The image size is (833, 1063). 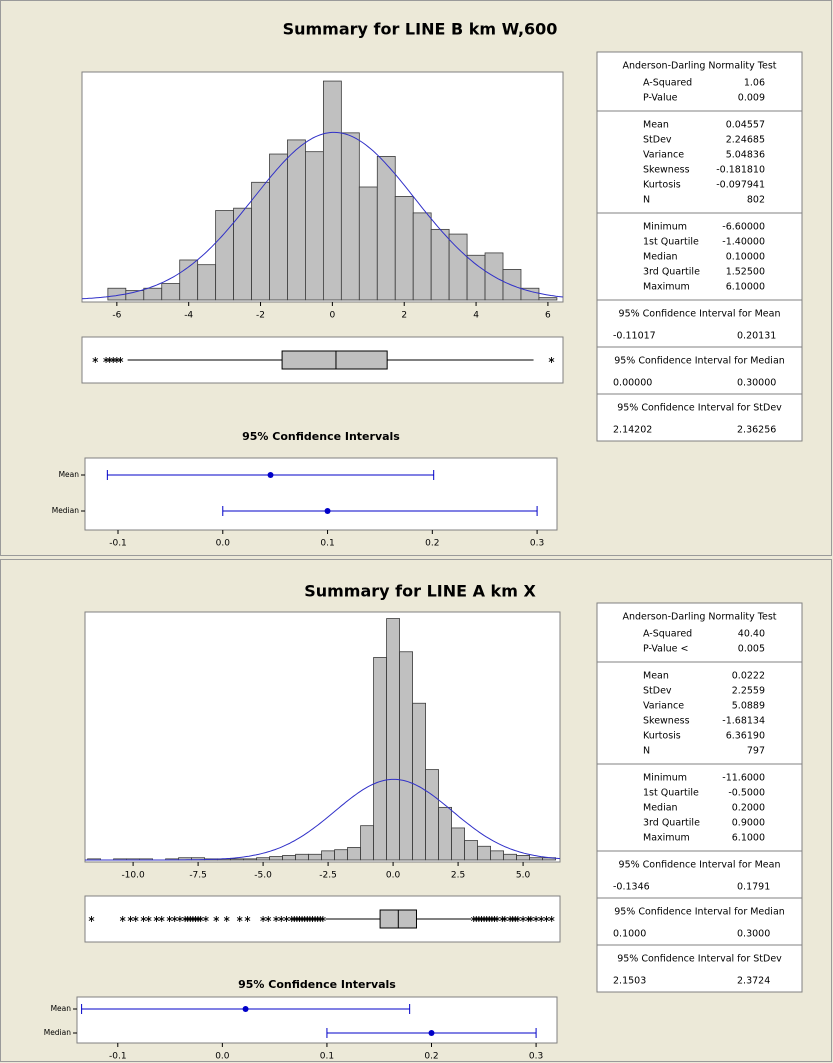 What do you see at coordinates (458, 876) in the screenshot?
I see `x-tick-label: 2.5` at bounding box center [458, 876].